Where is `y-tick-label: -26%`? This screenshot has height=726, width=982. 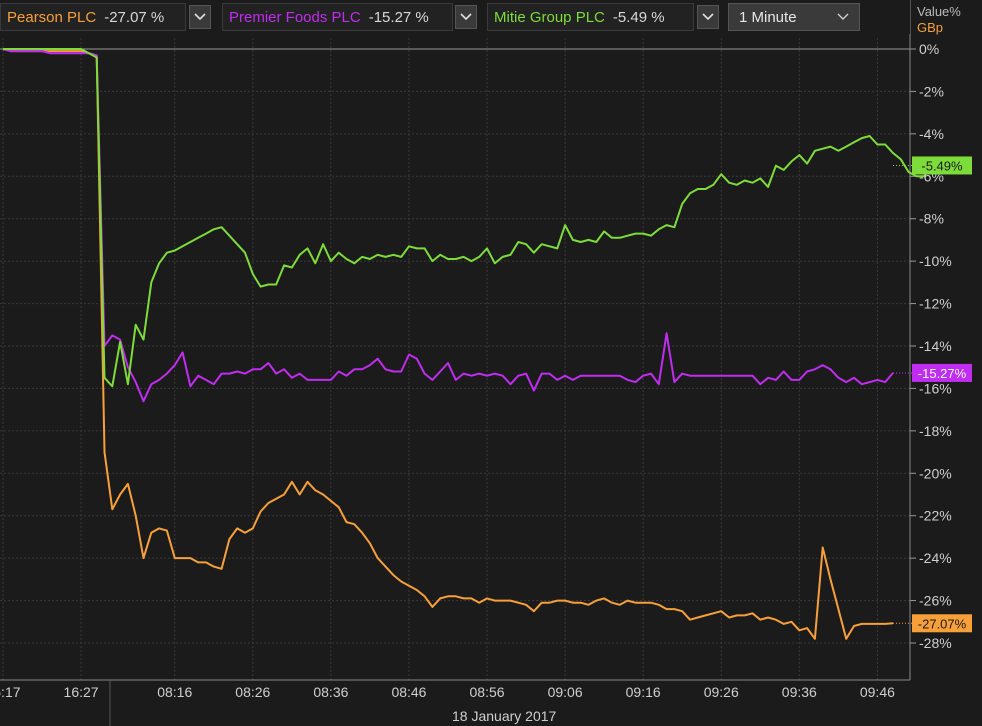
y-tick-label: -26% is located at coordinates (935, 601).